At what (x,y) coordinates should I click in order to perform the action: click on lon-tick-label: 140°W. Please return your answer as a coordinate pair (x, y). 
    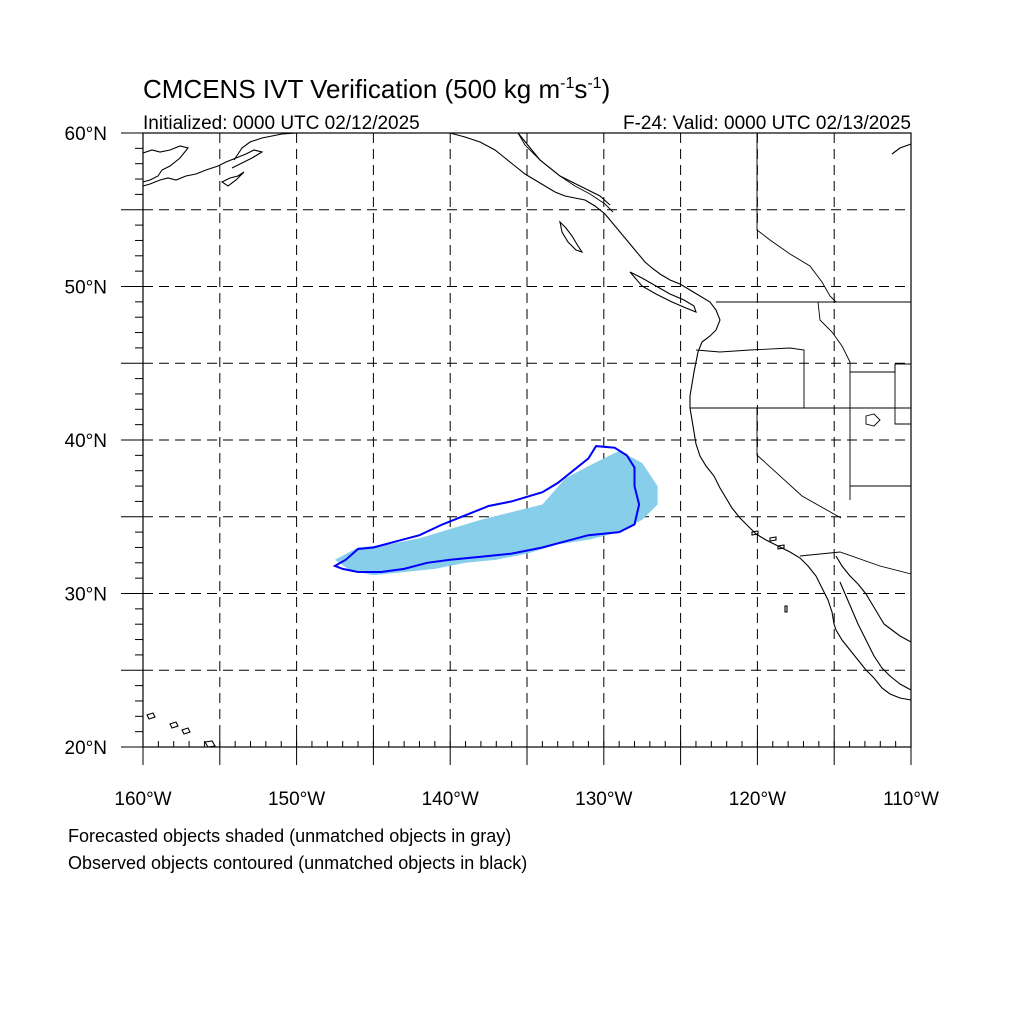
    Looking at the image, I should click on (450, 799).